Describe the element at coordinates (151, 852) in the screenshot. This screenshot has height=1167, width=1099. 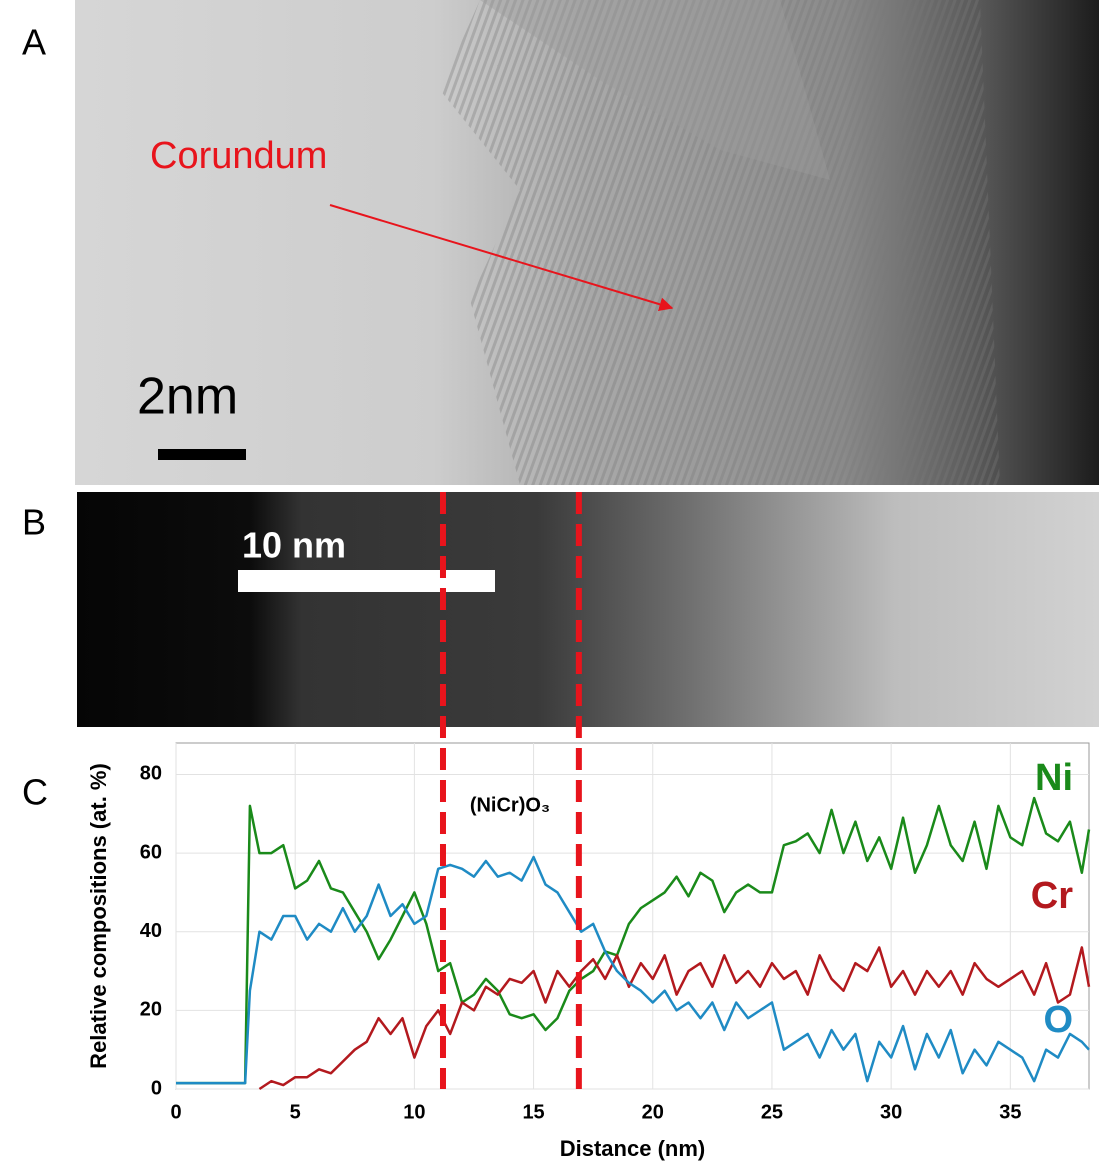
I see `y-tick-label: 60` at that location.